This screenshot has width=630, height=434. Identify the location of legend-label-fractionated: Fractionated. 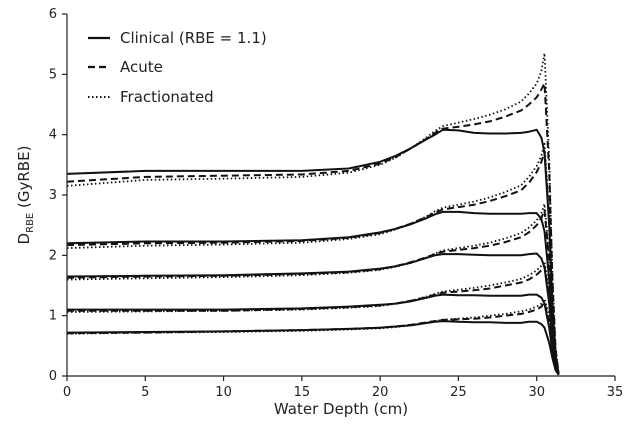
(167, 97).